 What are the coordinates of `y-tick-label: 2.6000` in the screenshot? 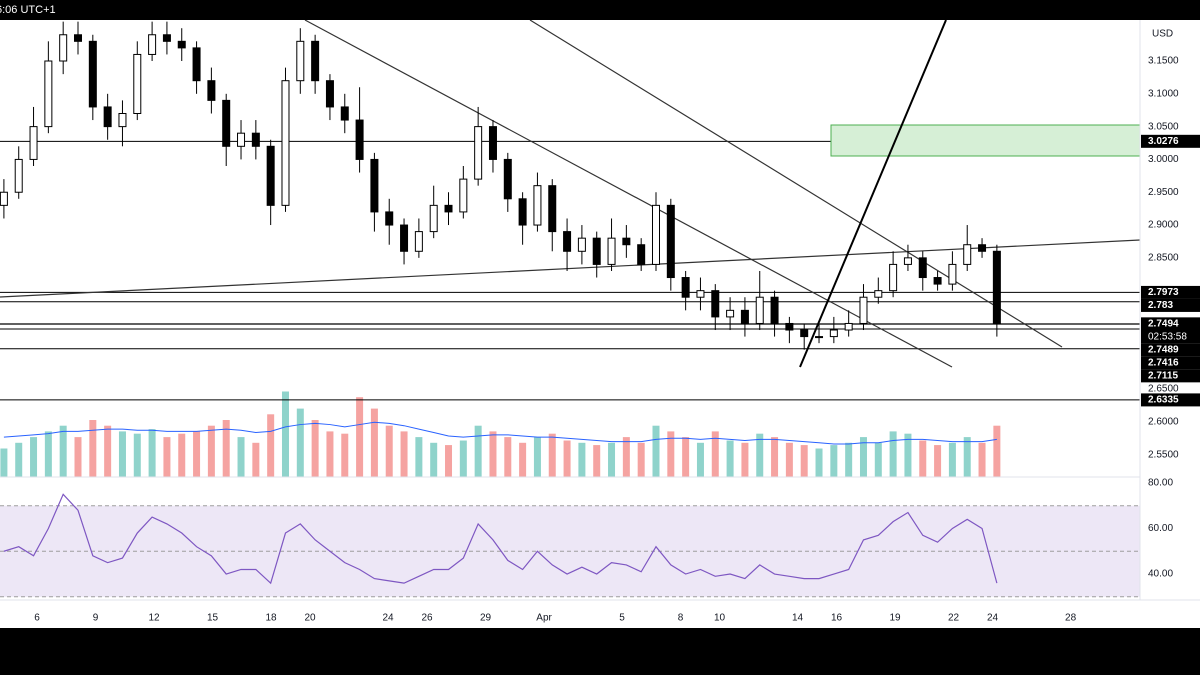 It's located at (1163, 422).